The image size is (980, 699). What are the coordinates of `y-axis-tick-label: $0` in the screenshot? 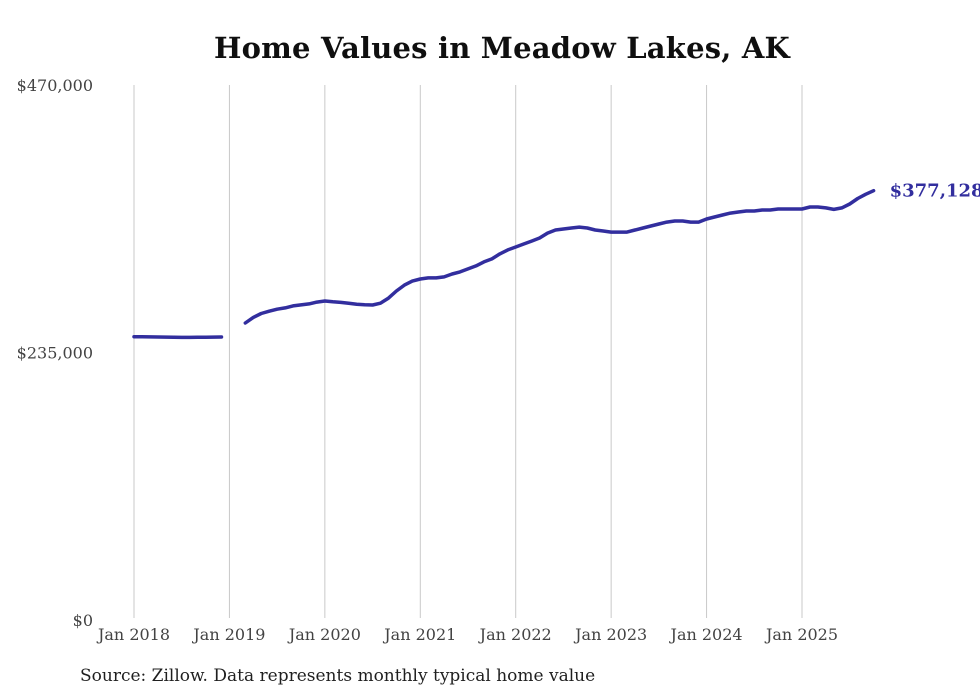 It's located at (83, 620).